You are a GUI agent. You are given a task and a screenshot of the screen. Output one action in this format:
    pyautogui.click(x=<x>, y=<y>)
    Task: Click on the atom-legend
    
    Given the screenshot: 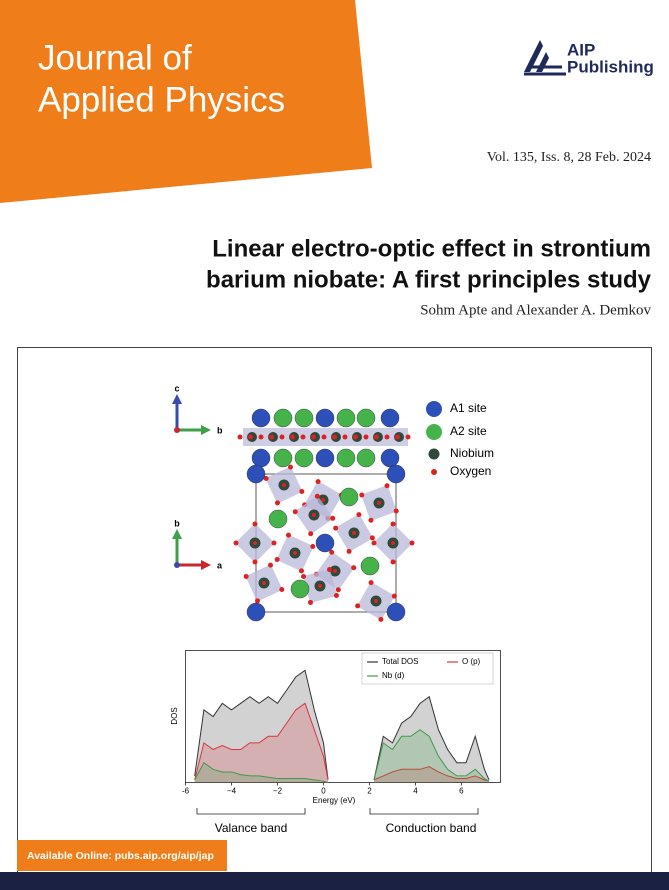 What is the action you would take?
    pyautogui.click(x=434, y=438)
    